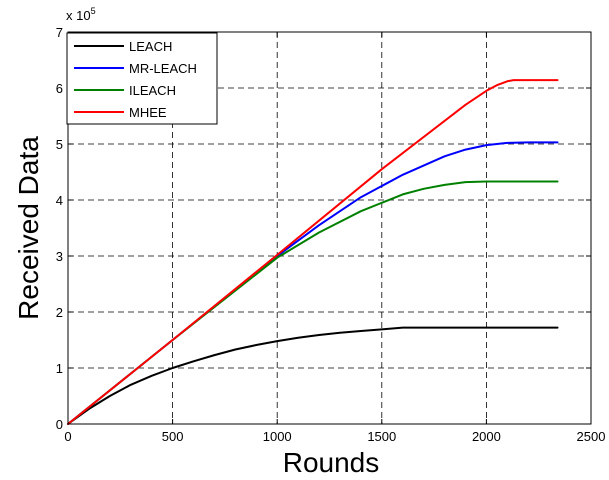 This screenshot has height=480, width=609. I want to click on legend: LEACH MR-LEACH ILEACH MHEE, so click(142, 78).